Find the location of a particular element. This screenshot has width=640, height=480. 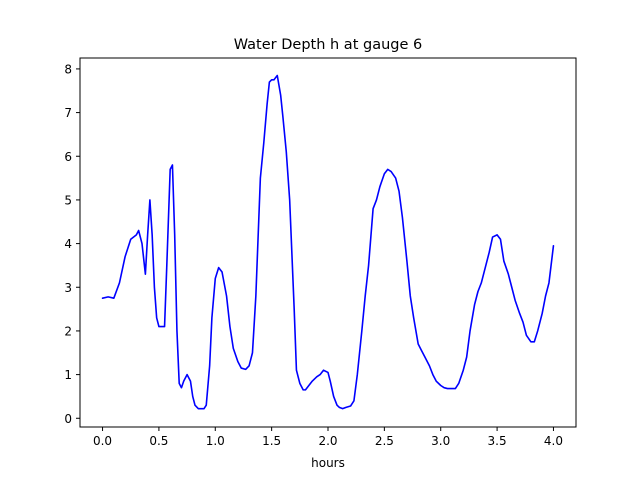

y-tick-label: 7 is located at coordinates (68, 113).